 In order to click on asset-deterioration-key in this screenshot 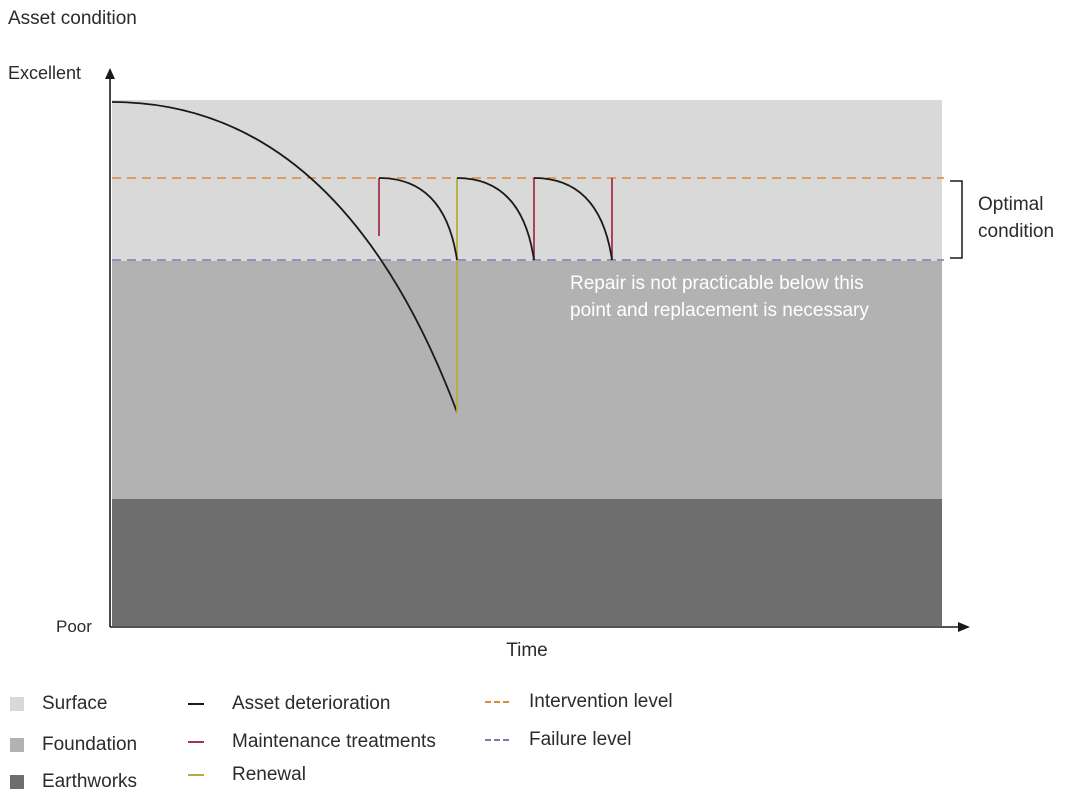, I will do `click(196, 704)`.